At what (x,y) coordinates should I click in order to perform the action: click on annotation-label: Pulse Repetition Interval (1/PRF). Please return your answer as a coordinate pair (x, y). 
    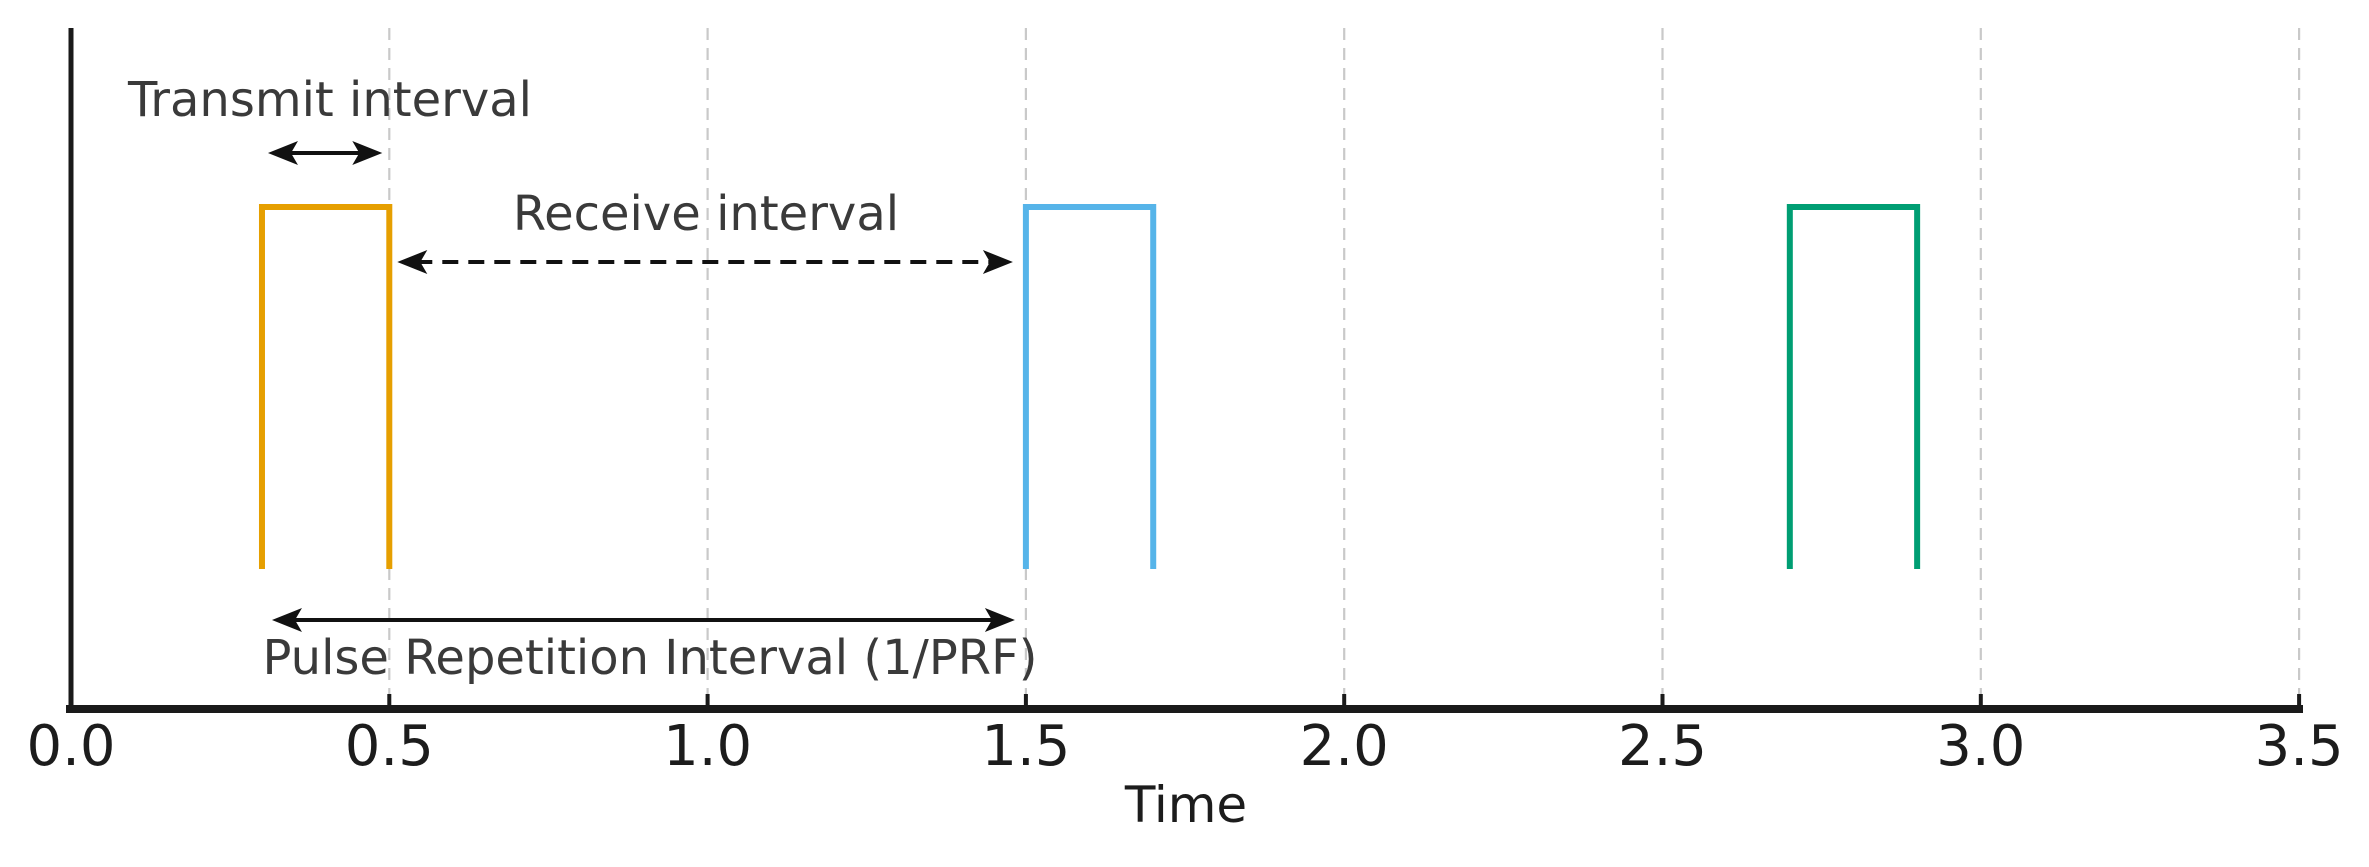
    Looking at the image, I should click on (650, 658).